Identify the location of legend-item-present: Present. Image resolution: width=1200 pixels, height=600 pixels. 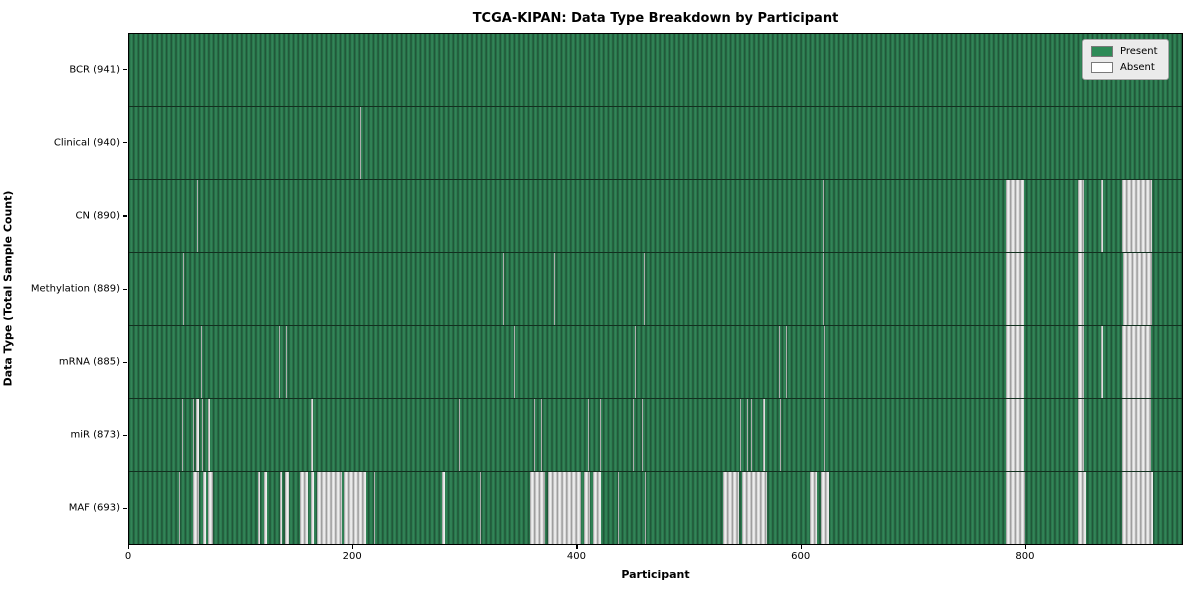
(1124, 51).